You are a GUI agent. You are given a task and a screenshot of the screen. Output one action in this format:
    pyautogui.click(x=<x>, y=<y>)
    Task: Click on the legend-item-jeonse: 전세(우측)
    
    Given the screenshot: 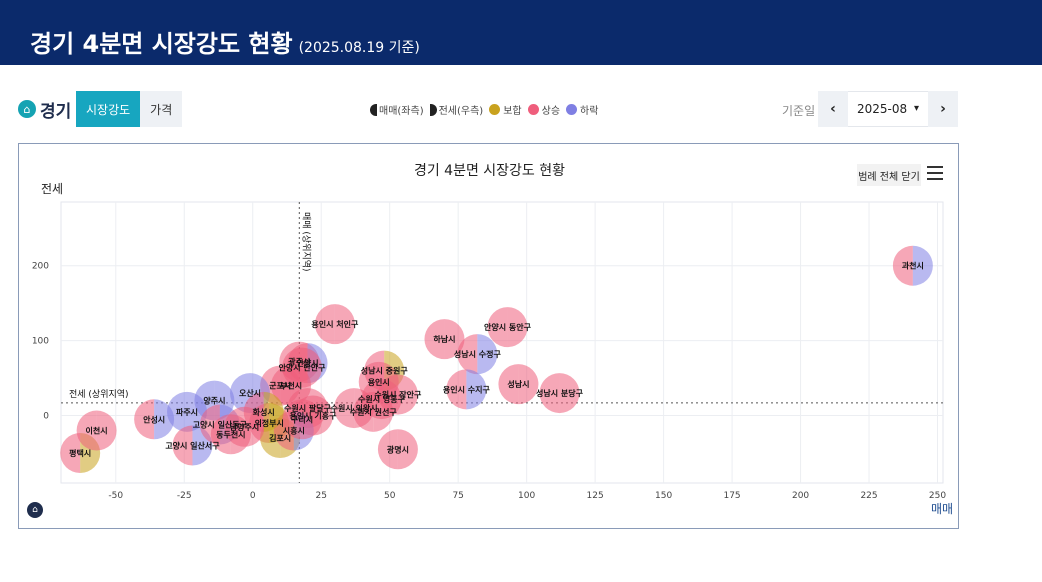 What is the action you would take?
    pyautogui.click(x=456, y=109)
    